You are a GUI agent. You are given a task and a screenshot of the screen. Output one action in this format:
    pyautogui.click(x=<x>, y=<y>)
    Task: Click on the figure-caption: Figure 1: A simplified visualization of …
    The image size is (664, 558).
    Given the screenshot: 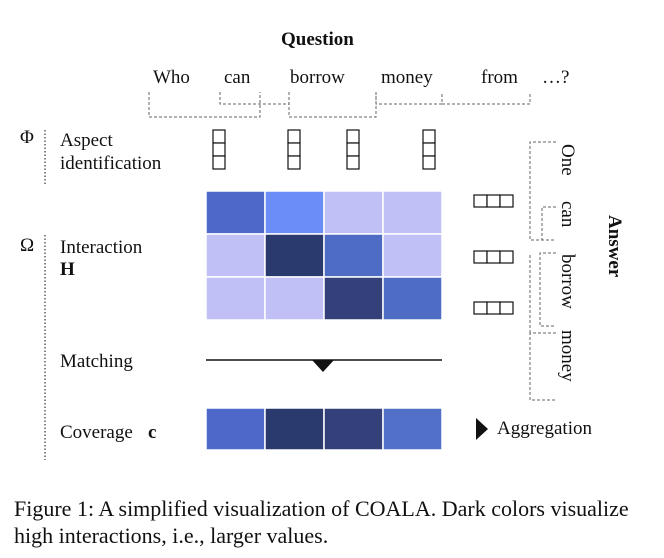 What is the action you would take?
    pyautogui.click(x=321, y=522)
    